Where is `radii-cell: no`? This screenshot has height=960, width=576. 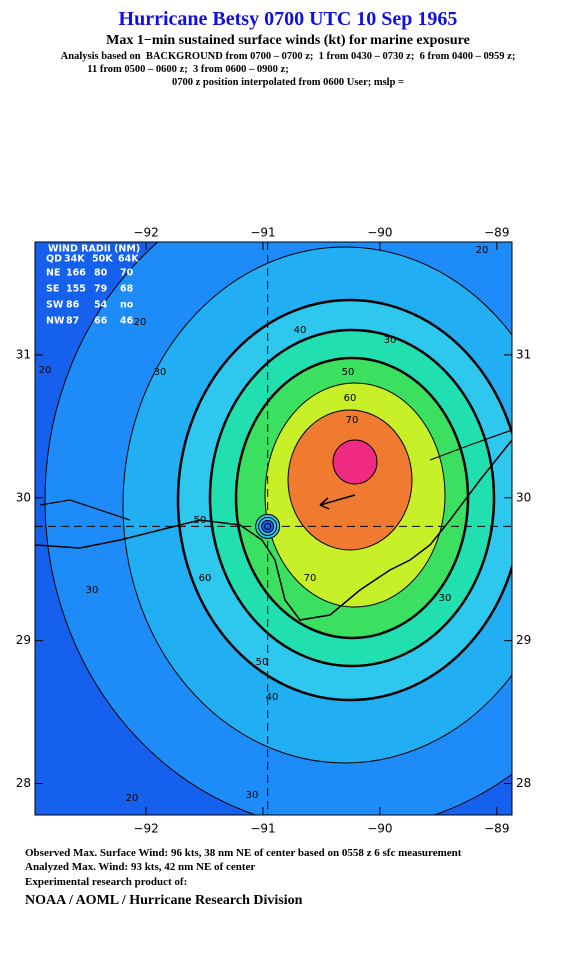
radii-cell: no is located at coordinates (127, 305).